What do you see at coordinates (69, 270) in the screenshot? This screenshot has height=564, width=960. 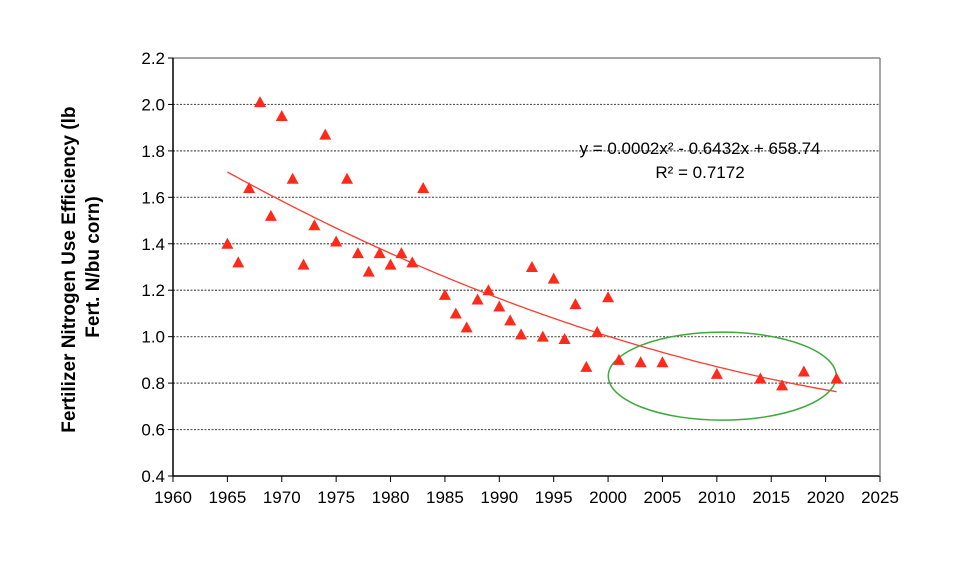 I see `y-axis-title-line1: Fertilizer Nitrogen Use Efficiency (lb` at bounding box center [69, 270].